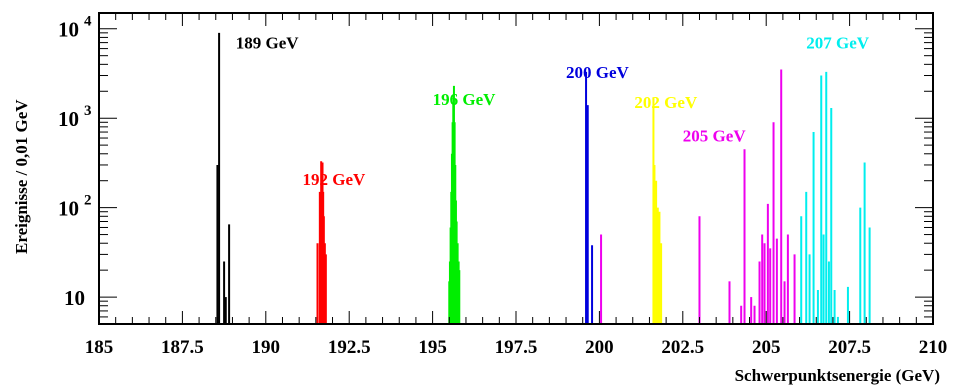 Image resolution: width=955 pixels, height=389 pixels. What do you see at coordinates (837, 375) in the screenshot?
I see `x-axis-title: Schwerpunktsenergie (GeV)` at bounding box center [837, 375].